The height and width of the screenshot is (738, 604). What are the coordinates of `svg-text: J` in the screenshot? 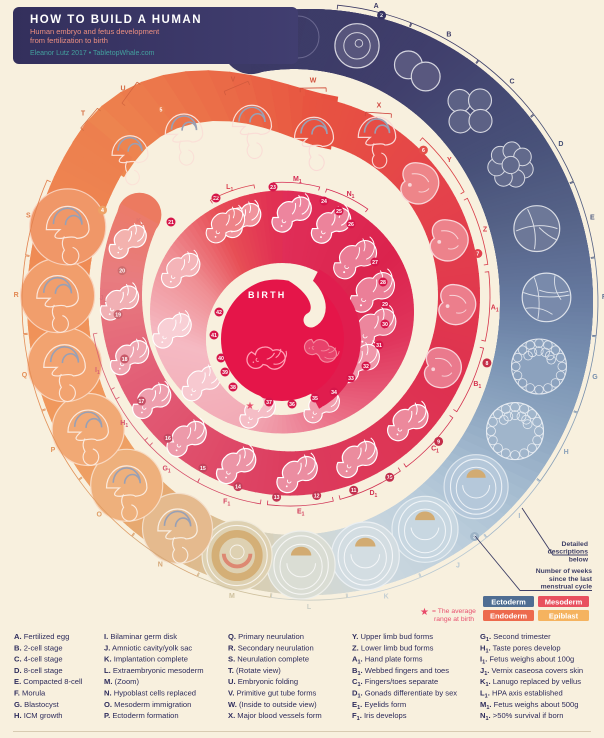 It's located at (458, 566).